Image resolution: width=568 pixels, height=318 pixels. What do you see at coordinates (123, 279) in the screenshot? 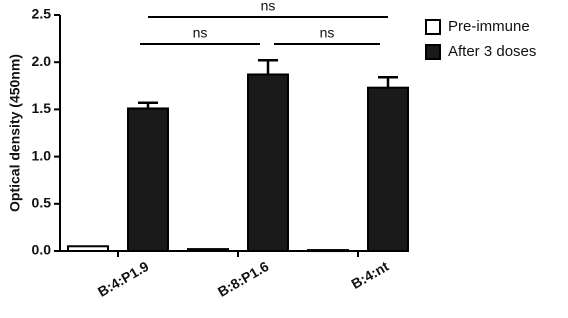
I see `x-tick-label: B:4:P1.9` at bounding box center [123, 279].